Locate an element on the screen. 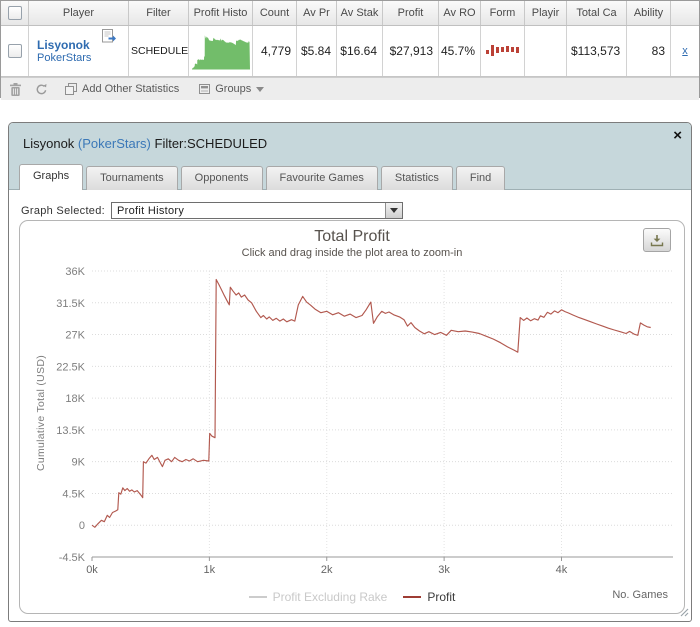  profit-histogram-cell is located at coordinates (221, 51).